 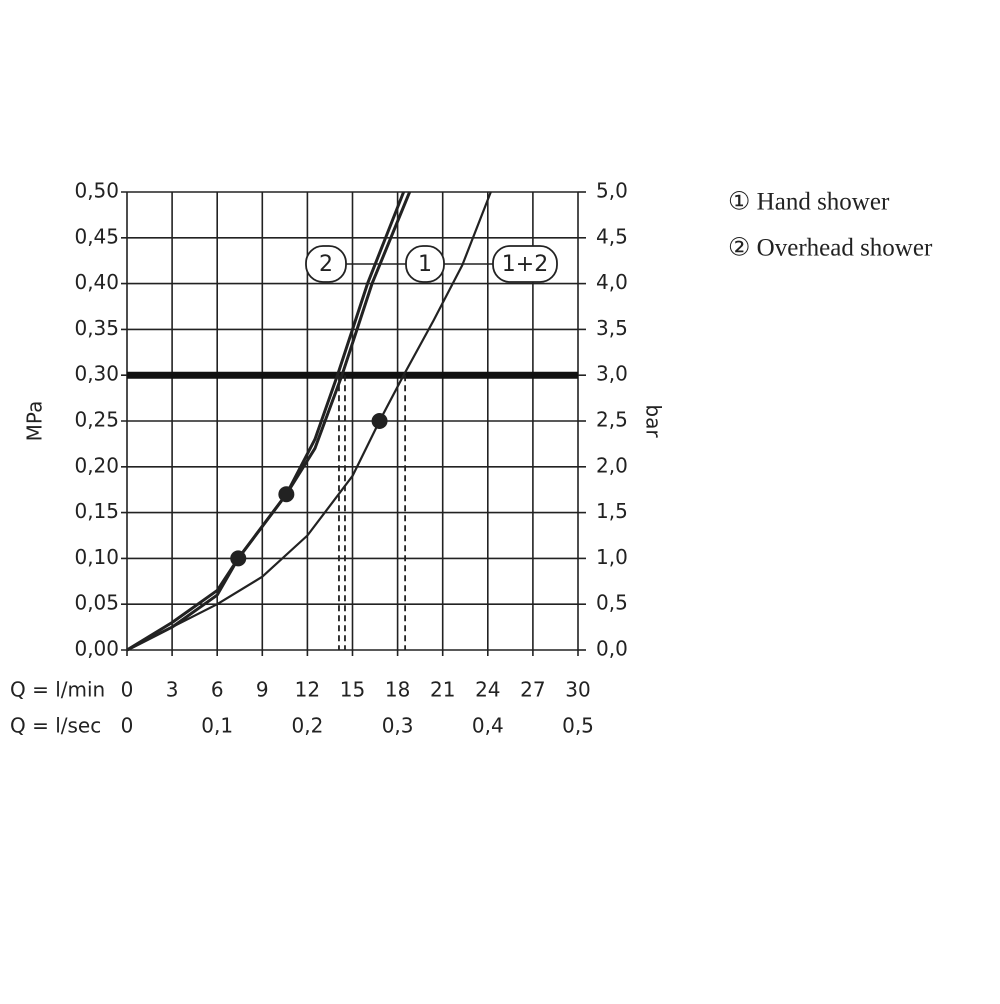 I want to click on y2-tick-label: 3,0, so click(x=612, y=374).